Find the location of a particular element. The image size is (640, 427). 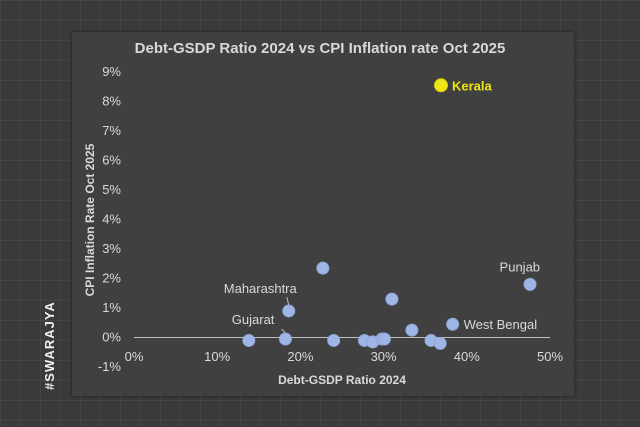

x-tick-label: 0% is located at coordinates (134, 356).